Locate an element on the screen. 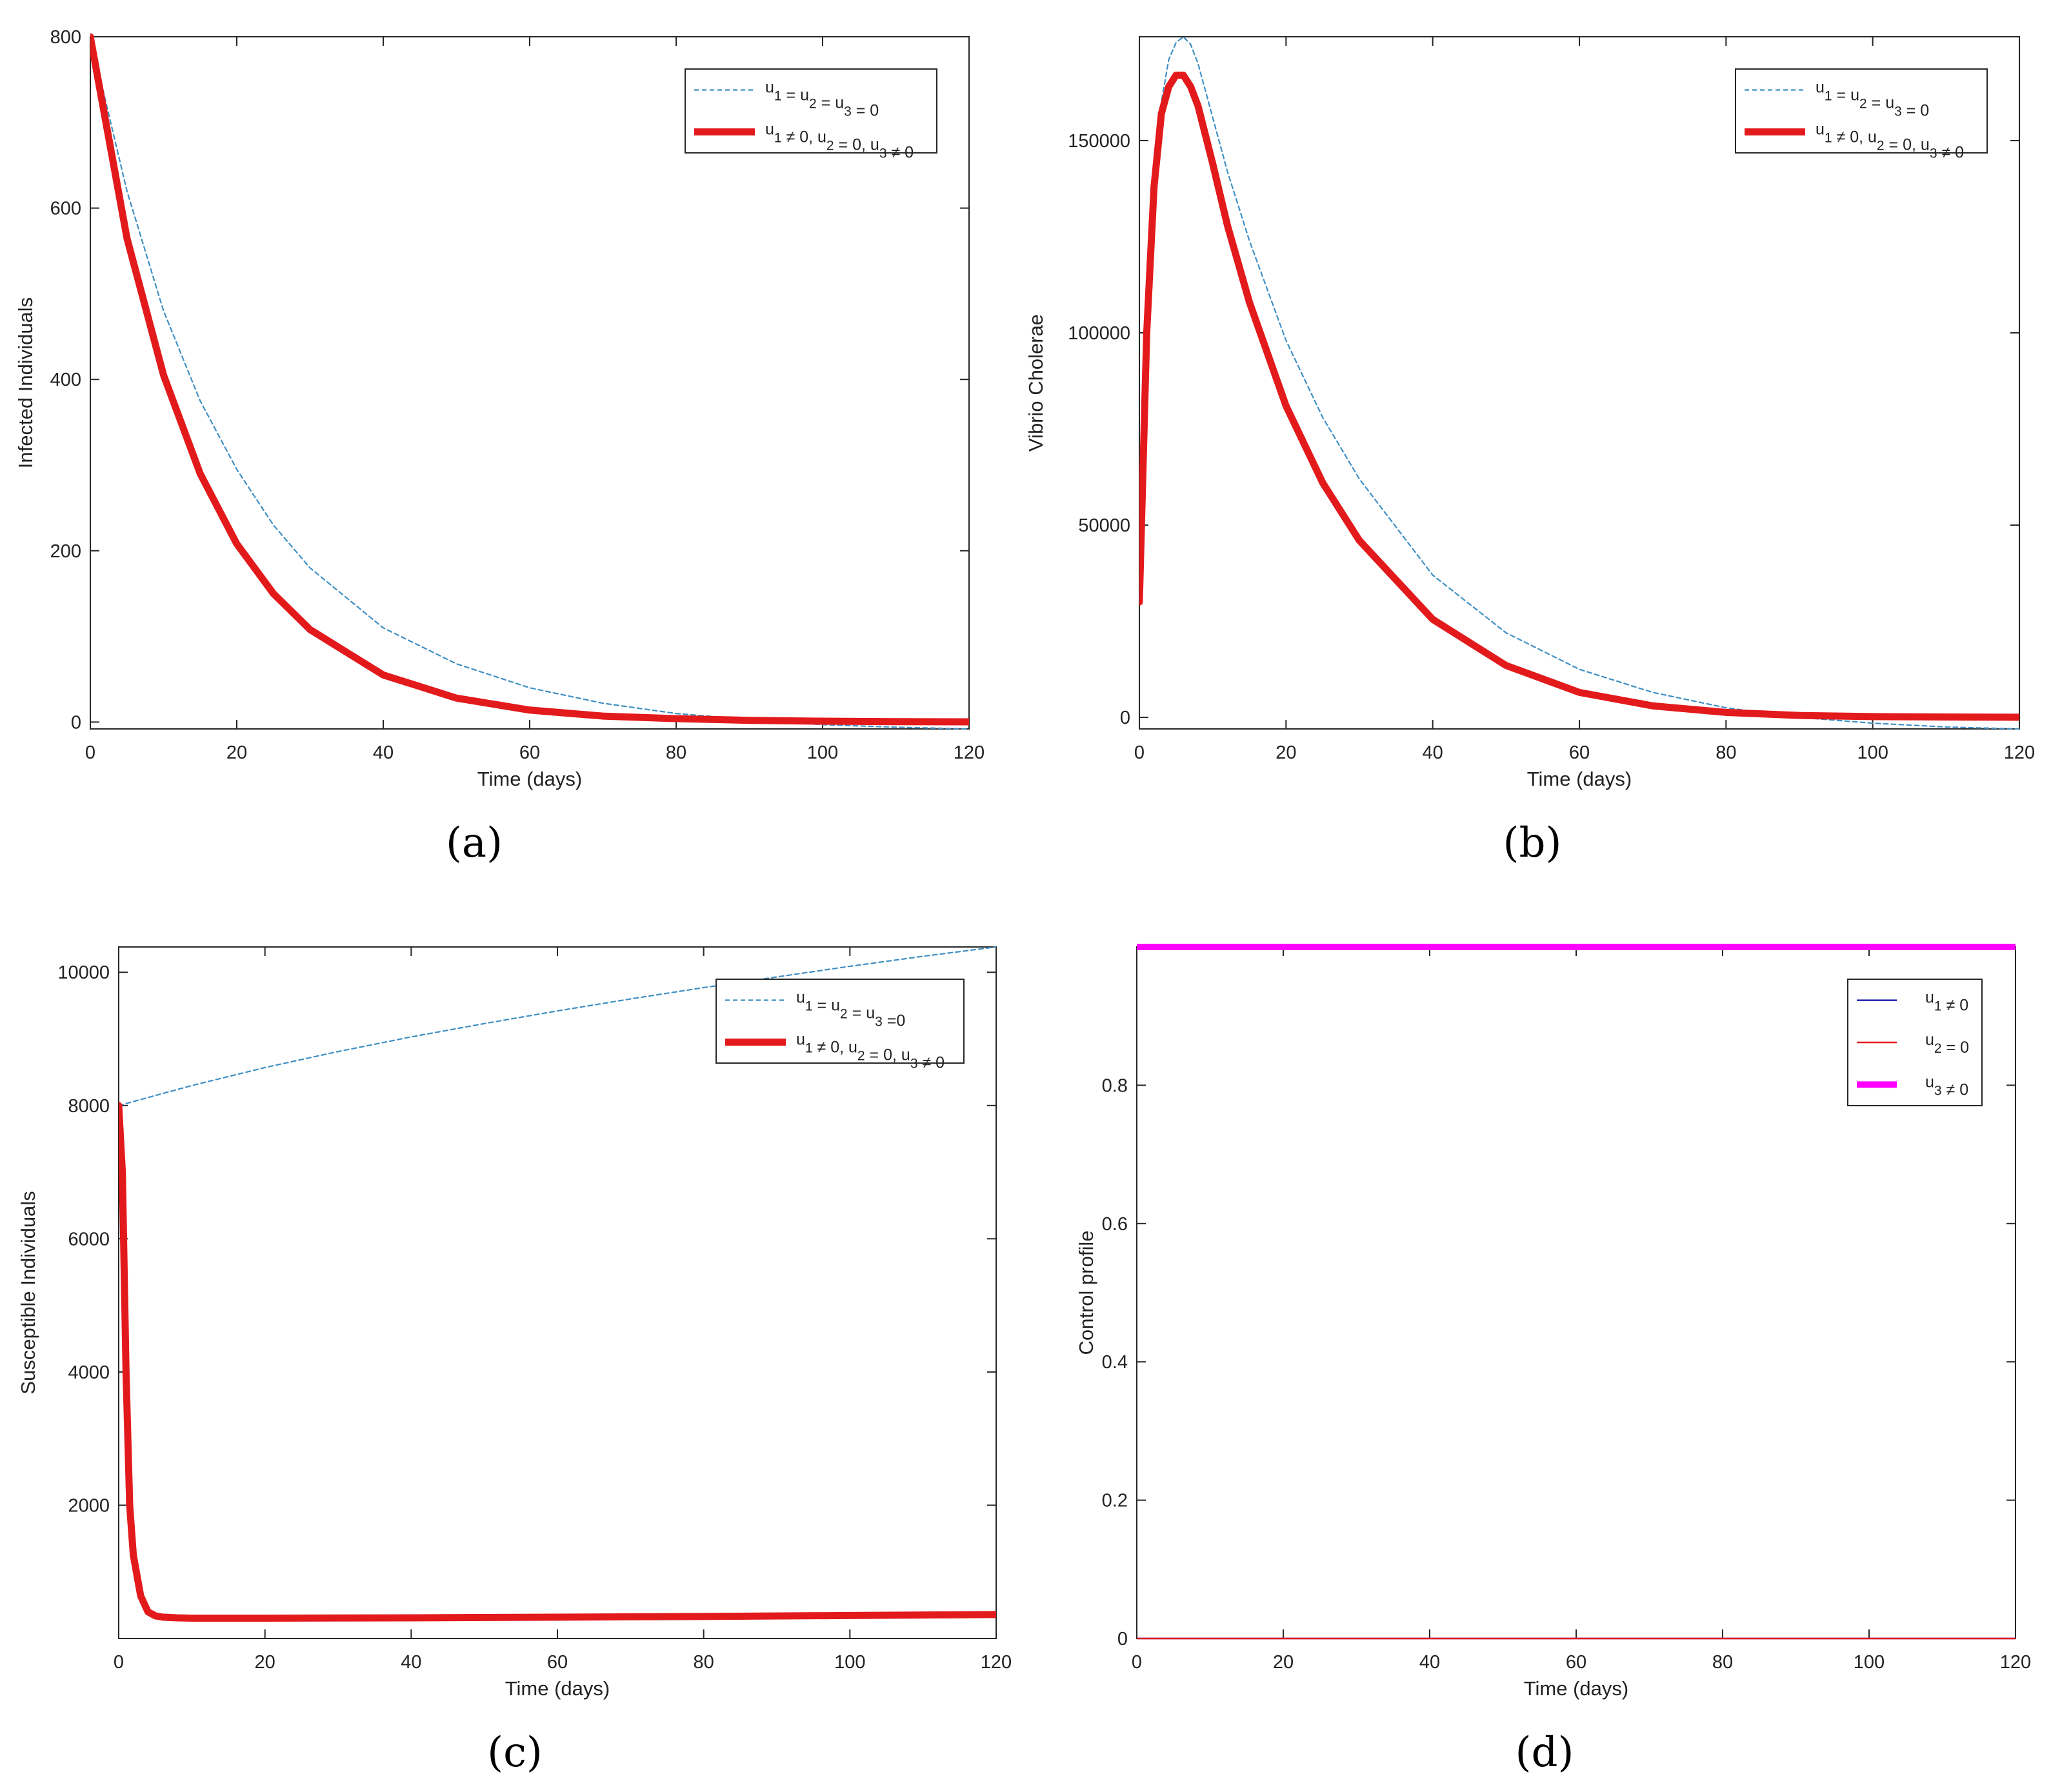 Image resolution: width=2051 pixels, height=1792 pixels. y-tick-label: 10000 is located at coordinates (83, 972).